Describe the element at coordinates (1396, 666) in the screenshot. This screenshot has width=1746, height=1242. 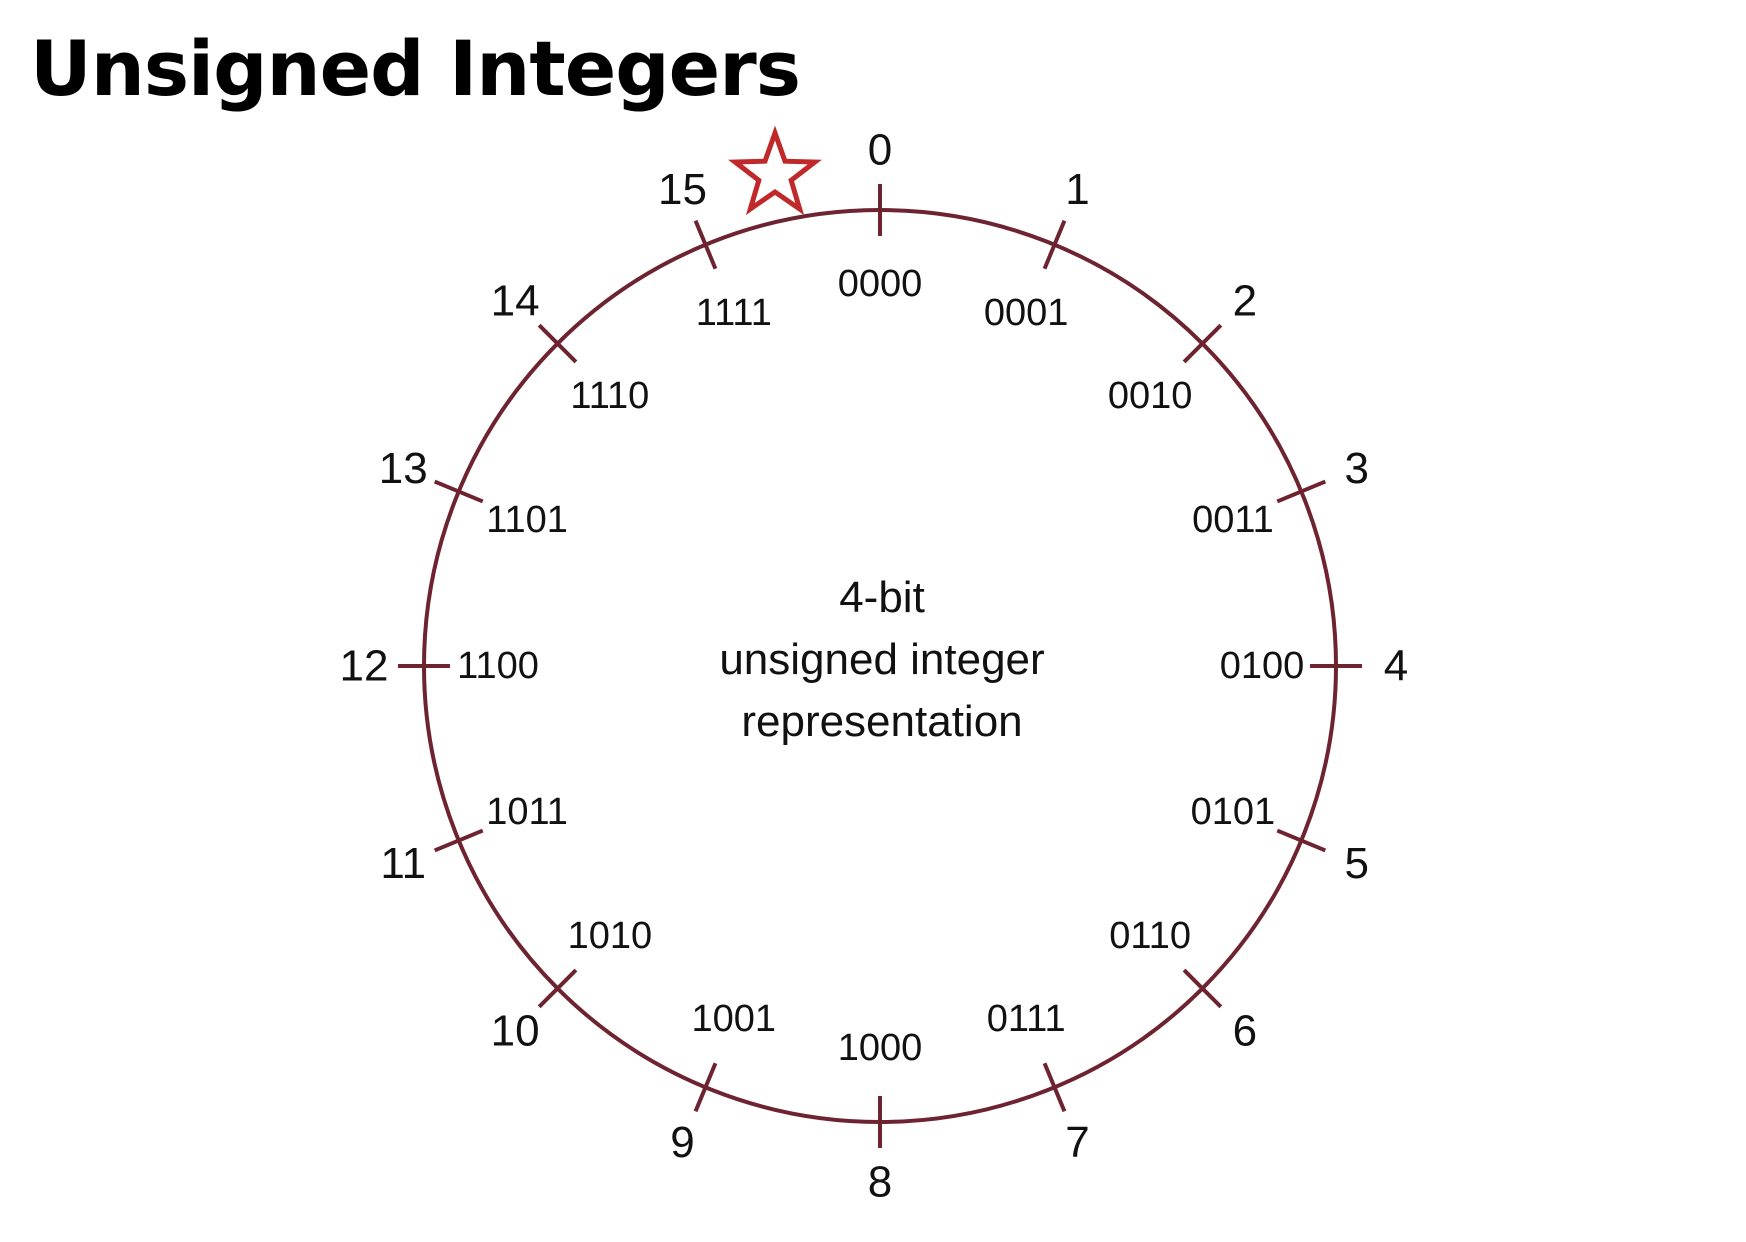
I see `decimal-label: 4` at that location.